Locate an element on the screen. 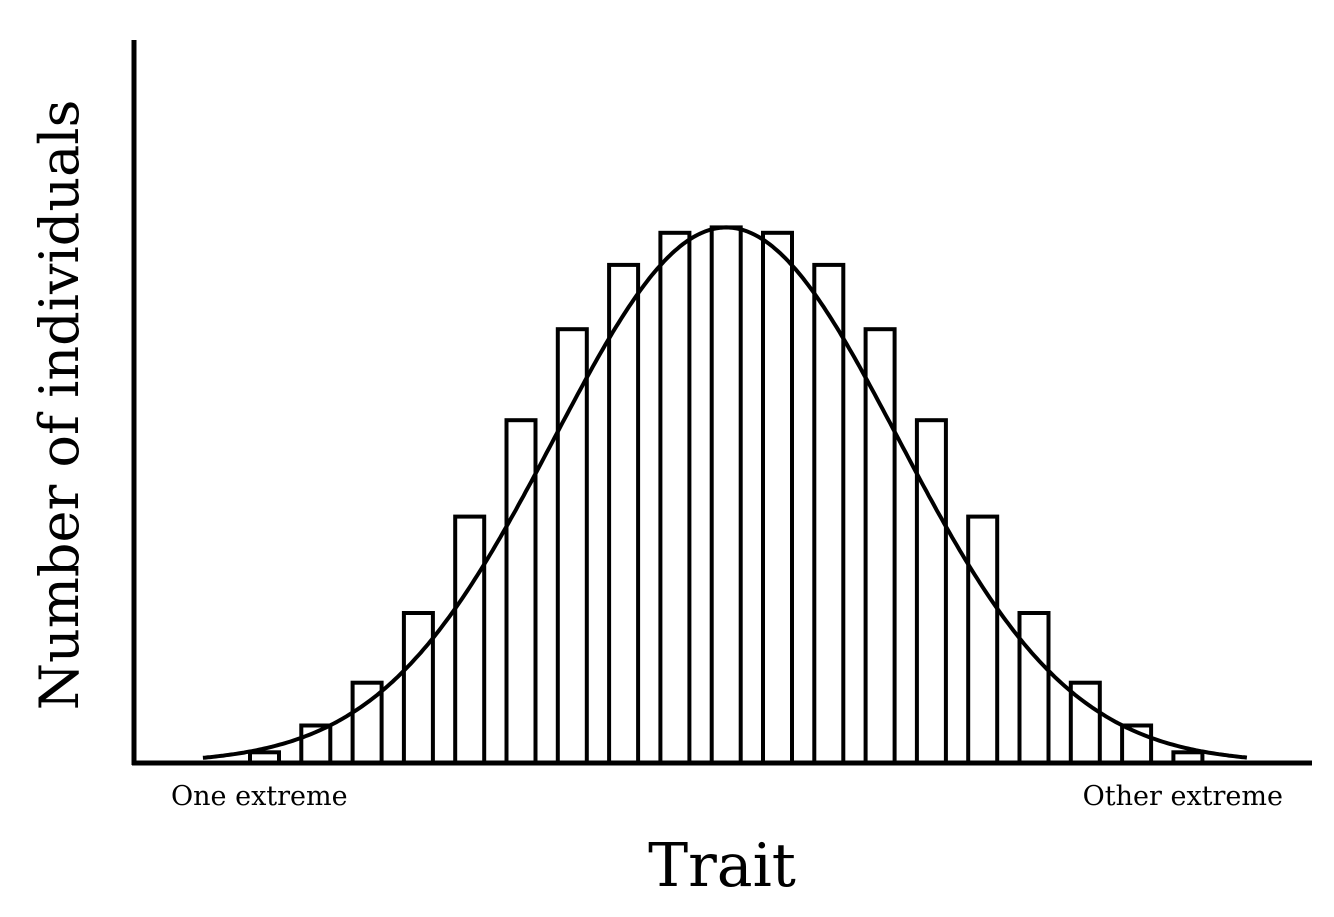  x-left-extreme-label: One extreme is located at coordinates (259, 796).